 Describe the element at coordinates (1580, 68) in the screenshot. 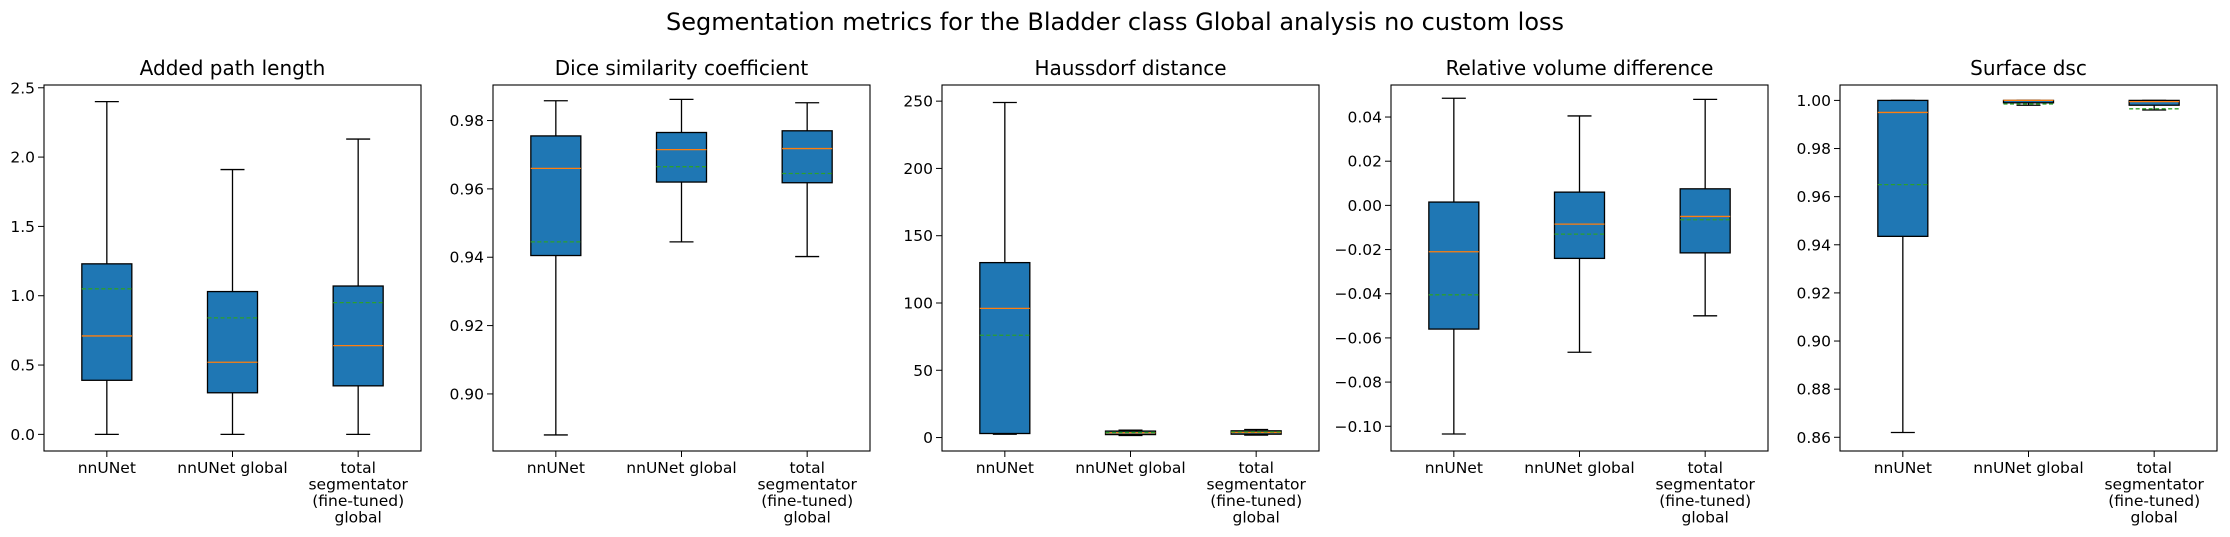

I see `panel-title: Relative volume difference` at that location.